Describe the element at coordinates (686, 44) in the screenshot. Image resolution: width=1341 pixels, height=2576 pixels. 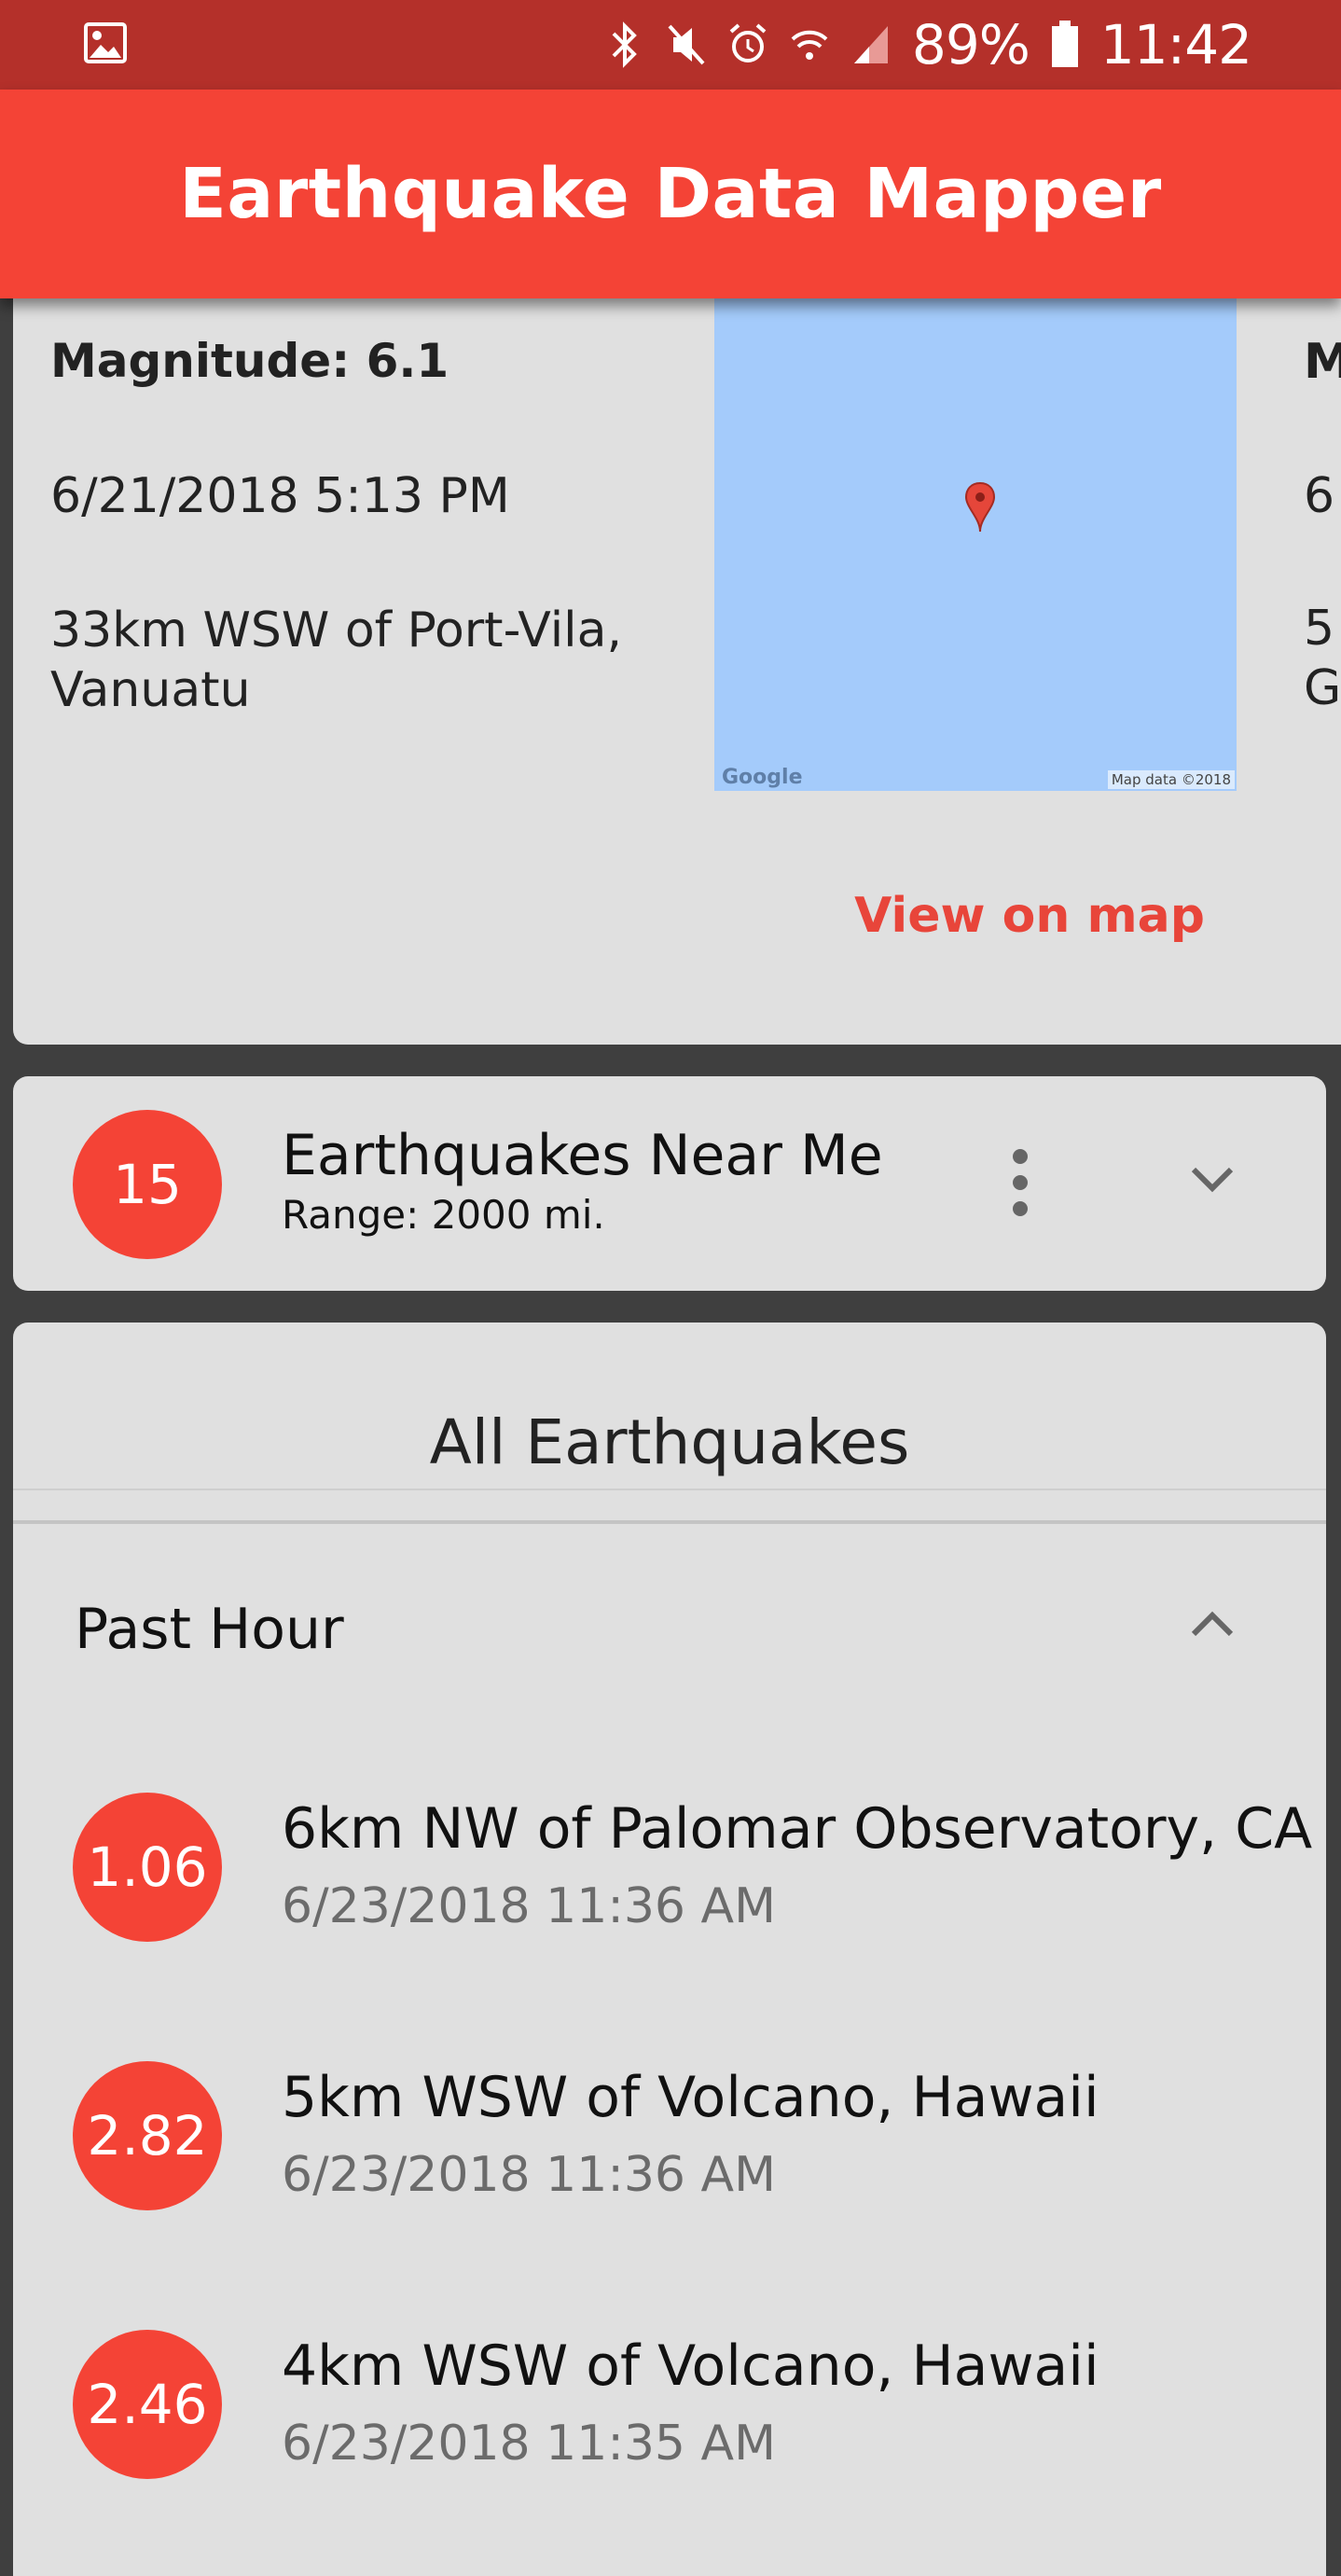
I see `mute-icon` at that location.